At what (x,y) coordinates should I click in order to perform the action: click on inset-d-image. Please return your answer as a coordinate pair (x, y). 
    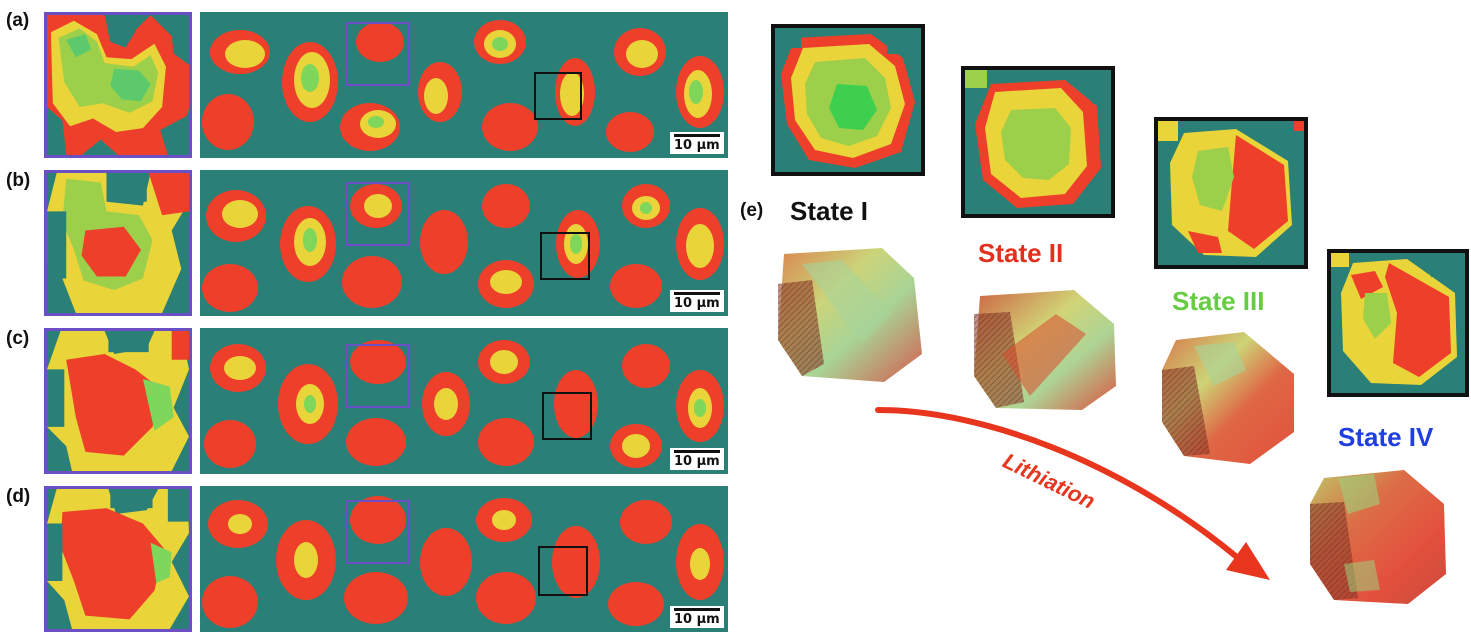
    Looking at the image, I should click on (118, 559).